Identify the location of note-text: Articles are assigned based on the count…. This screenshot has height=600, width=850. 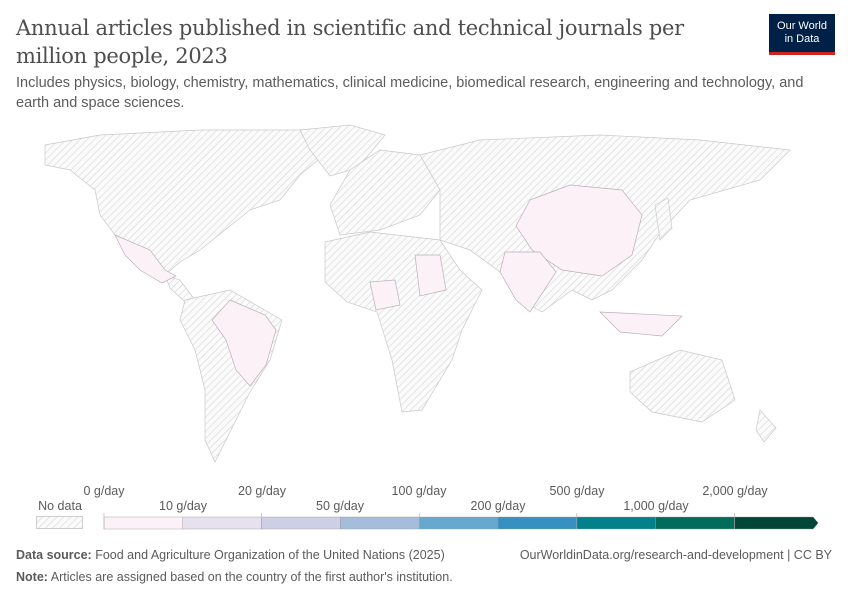
(251, 577).